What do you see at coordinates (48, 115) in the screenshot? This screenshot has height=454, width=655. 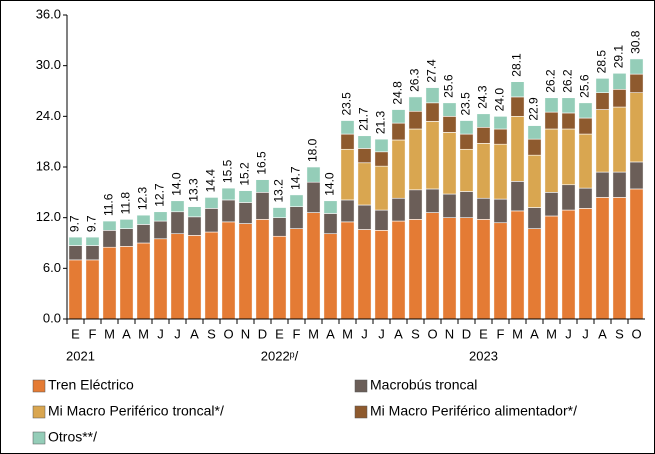 I see `y-tick-label: 24.0` at bounding box center [48, 115].